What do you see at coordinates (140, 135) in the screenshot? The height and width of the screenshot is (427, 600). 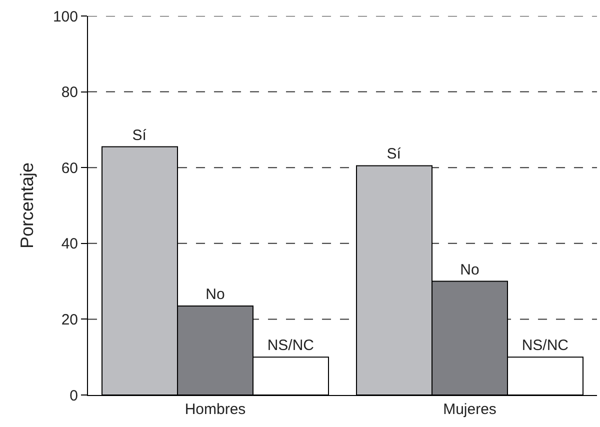 I see `series-label: Sí` at bounding box center [140, 135].